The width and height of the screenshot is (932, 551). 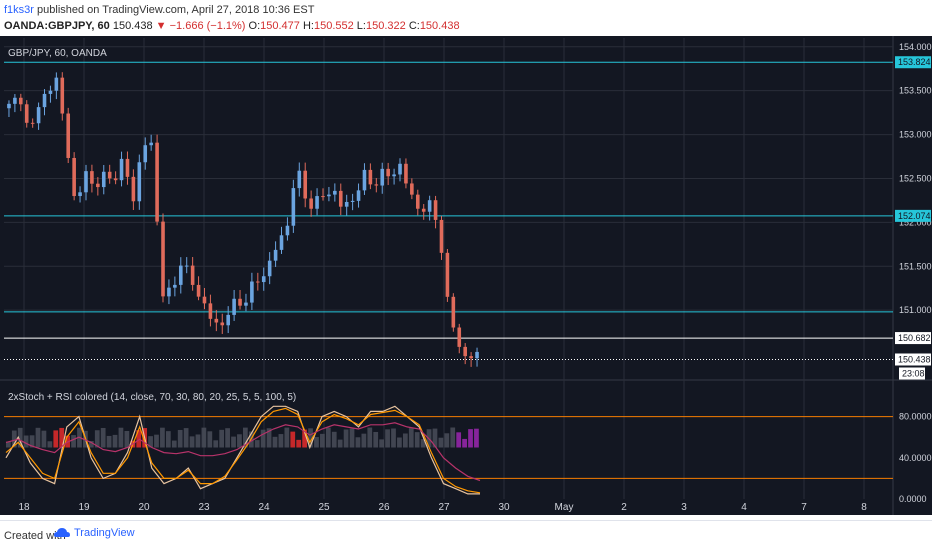 I want to click on tradingview-brand: TradingView, so click(x=104, y=533).